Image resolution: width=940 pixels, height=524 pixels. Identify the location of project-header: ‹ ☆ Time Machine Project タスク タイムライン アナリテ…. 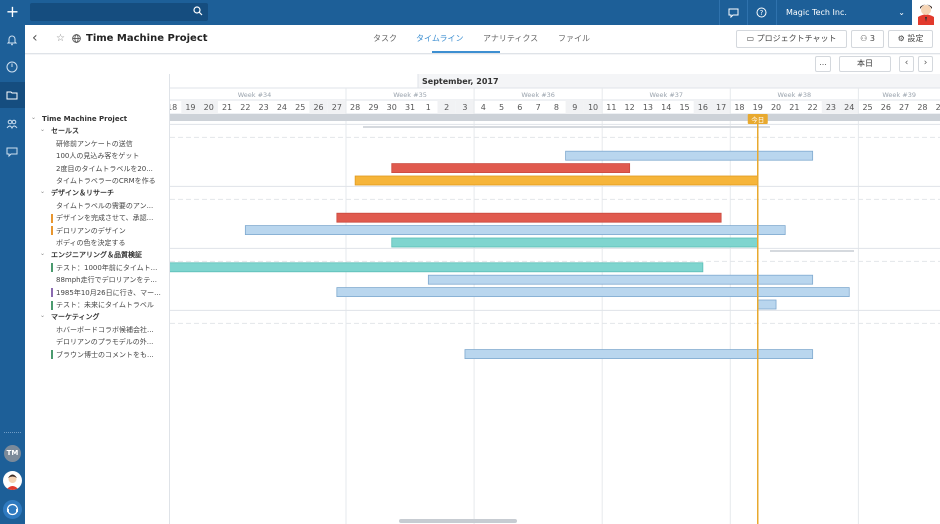
(482, 39).